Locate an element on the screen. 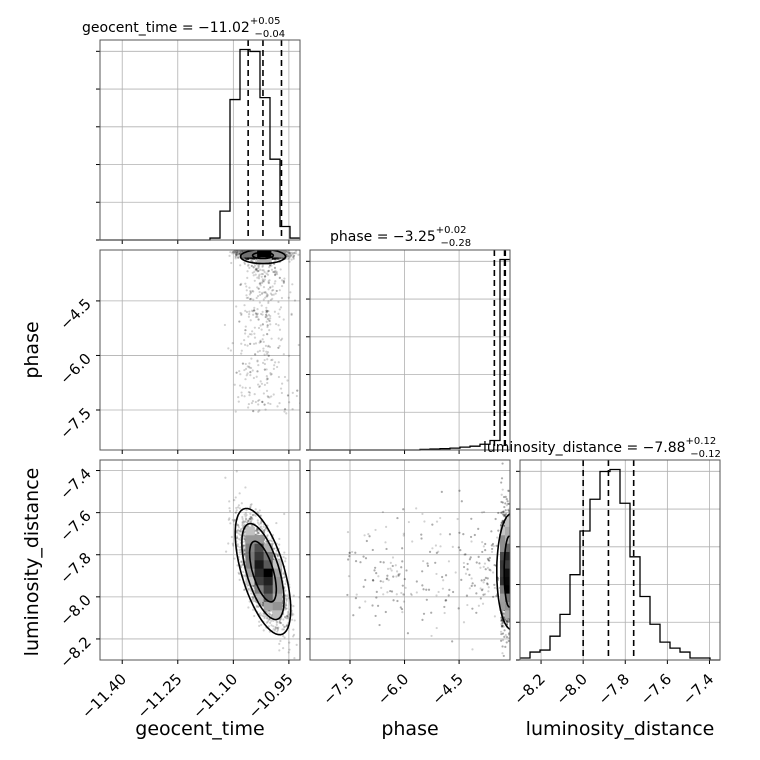 The width and height of the screenshot is (760, 760). scatter-points is located at coordinates (261, 332).